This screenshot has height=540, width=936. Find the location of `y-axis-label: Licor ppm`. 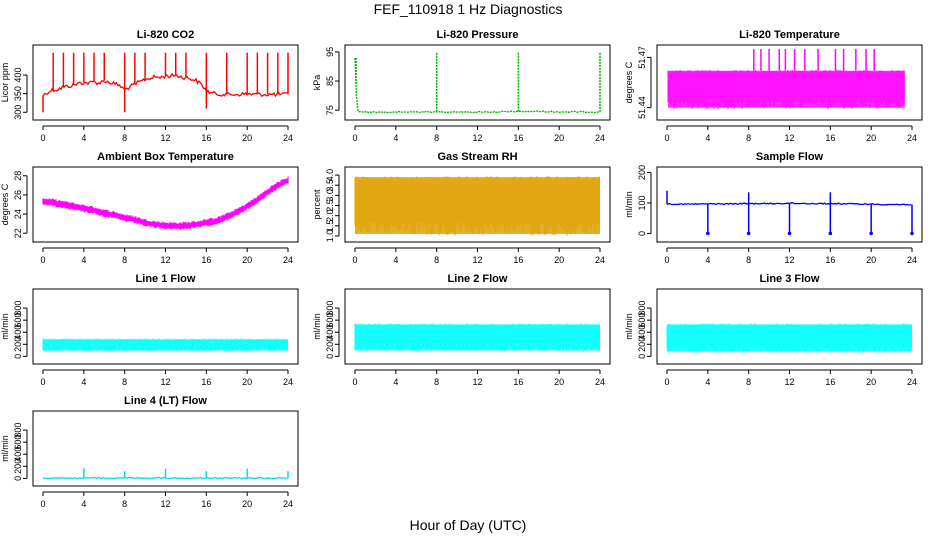

y-axis-label: Licor ppm is located at coordinates (5, 83).